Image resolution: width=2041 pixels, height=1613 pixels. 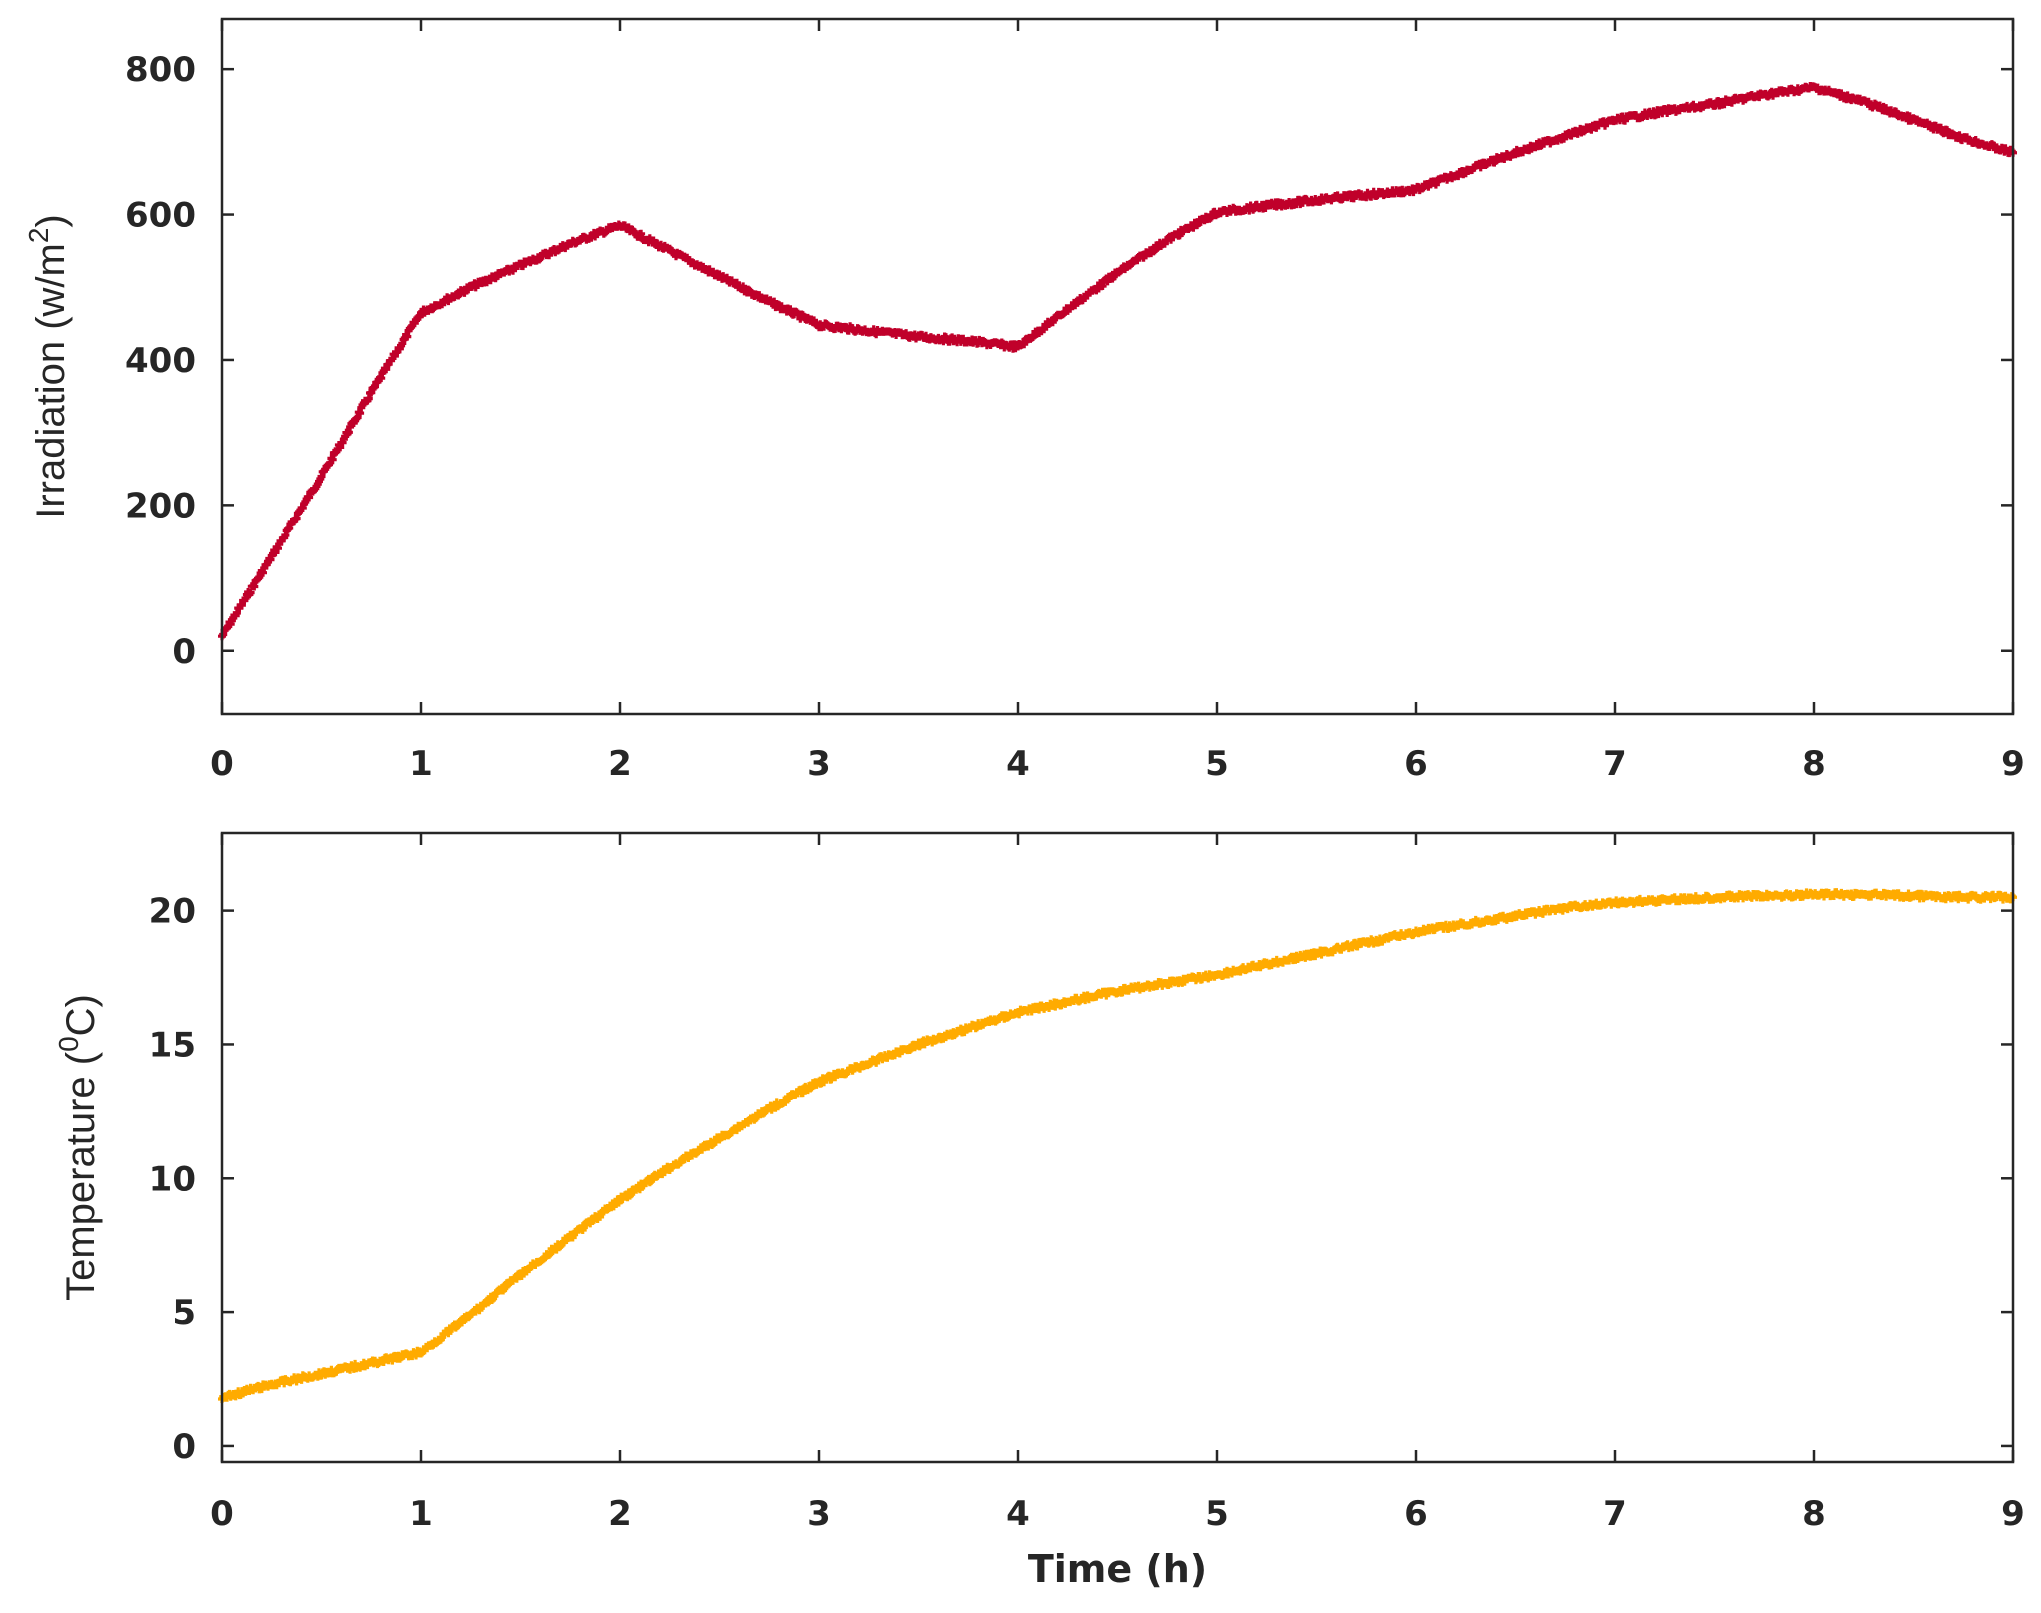 What do you see at coordinates (160, 70) in the screenshot?
I see `y-tick-label: 800` at bounding box center [160, 70].